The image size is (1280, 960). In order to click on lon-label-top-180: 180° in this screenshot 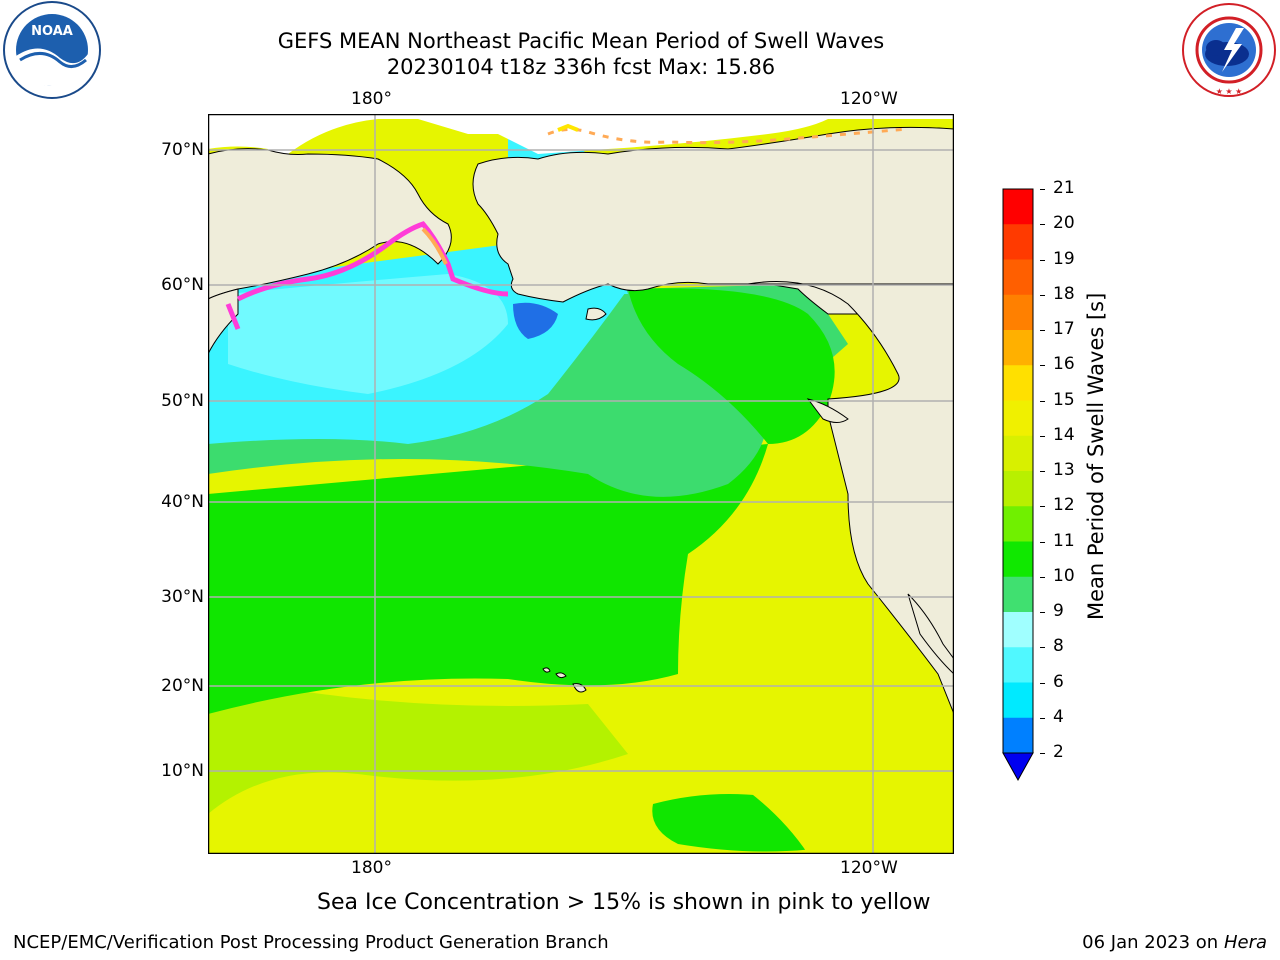, I will do `click(371, 99)`.